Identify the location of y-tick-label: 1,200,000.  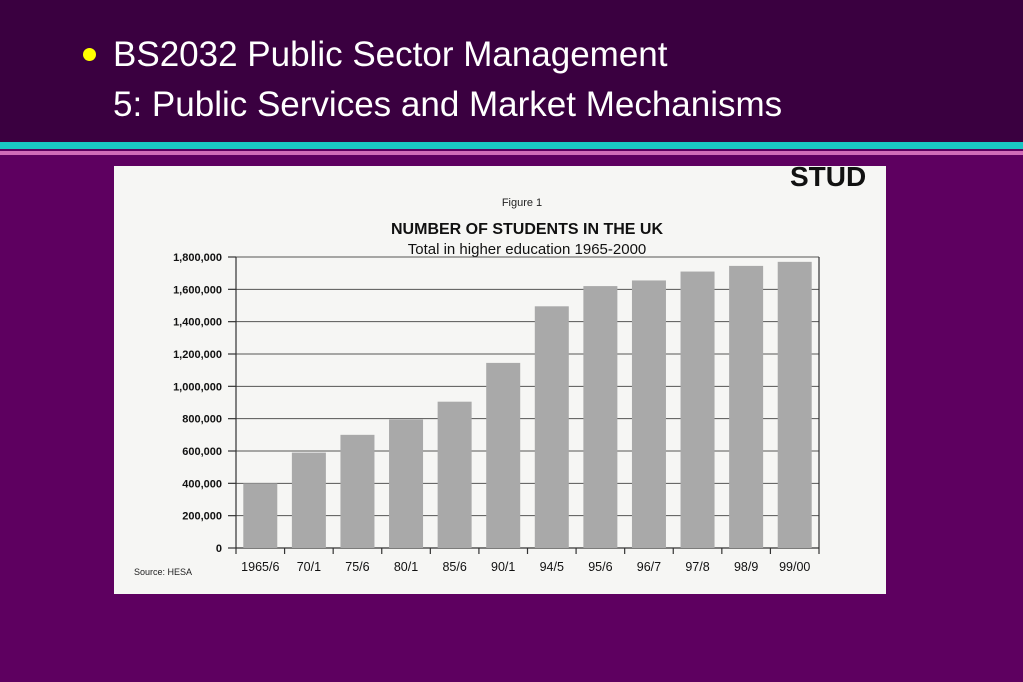
(197, 355).